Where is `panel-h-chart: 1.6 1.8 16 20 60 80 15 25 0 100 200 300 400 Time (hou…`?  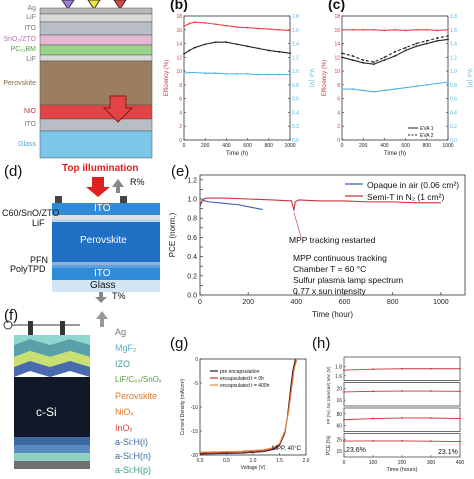
panel-h-chart: 1.6 1.8 16 20 60 80 15 25 0 100 200 300 400 Time (hou… is located at coordinates (395, 414).